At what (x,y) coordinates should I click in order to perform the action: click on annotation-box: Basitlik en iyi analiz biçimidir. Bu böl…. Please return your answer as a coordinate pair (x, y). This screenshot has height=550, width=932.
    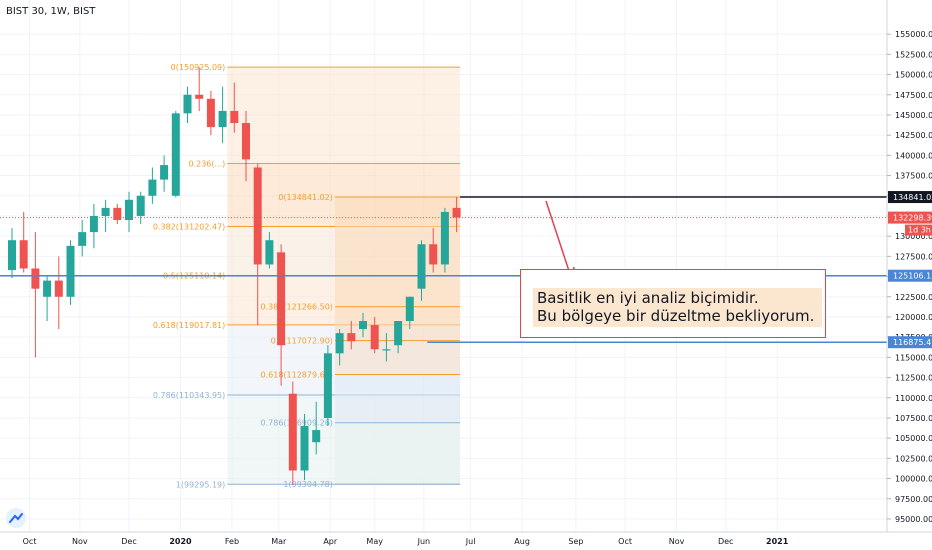
    Looking at the image, I should click on (673, 303).